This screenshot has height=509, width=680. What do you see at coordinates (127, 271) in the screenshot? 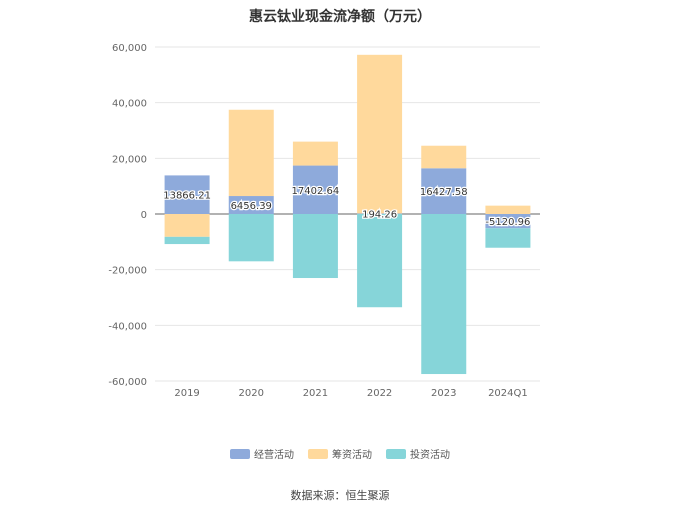
I see `y-tick-label: -20,000` at bounding box center [127, 271].